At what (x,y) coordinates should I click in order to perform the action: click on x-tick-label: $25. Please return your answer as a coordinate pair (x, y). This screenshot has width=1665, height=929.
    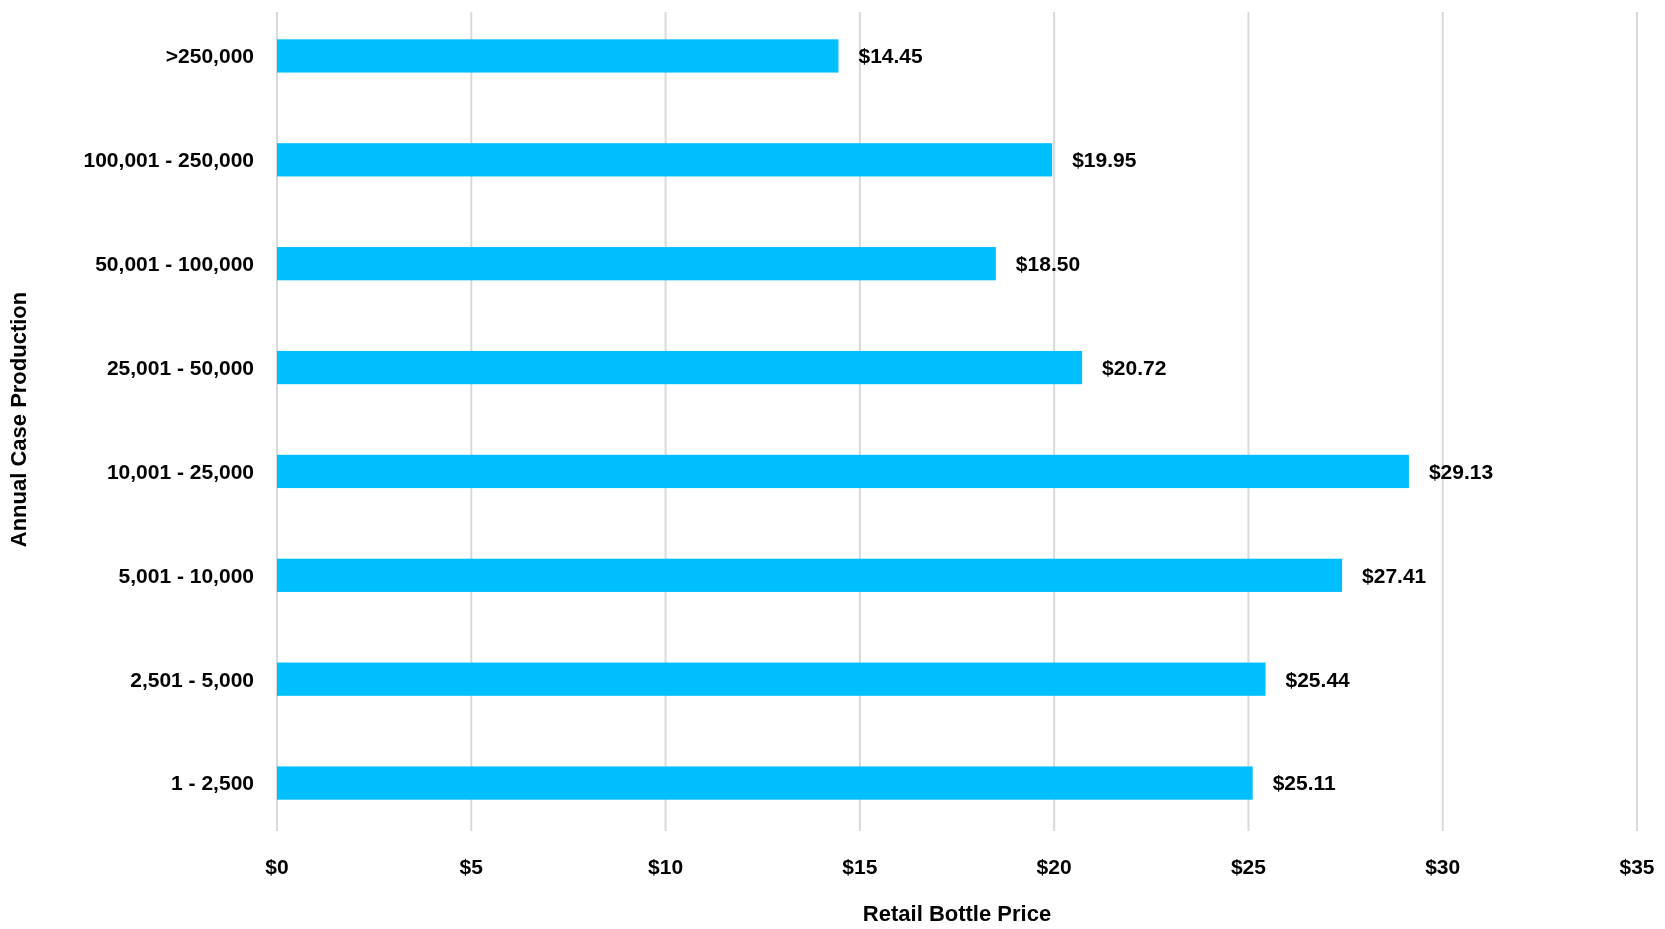
    Looking at the image, I should click on (1248, 867).